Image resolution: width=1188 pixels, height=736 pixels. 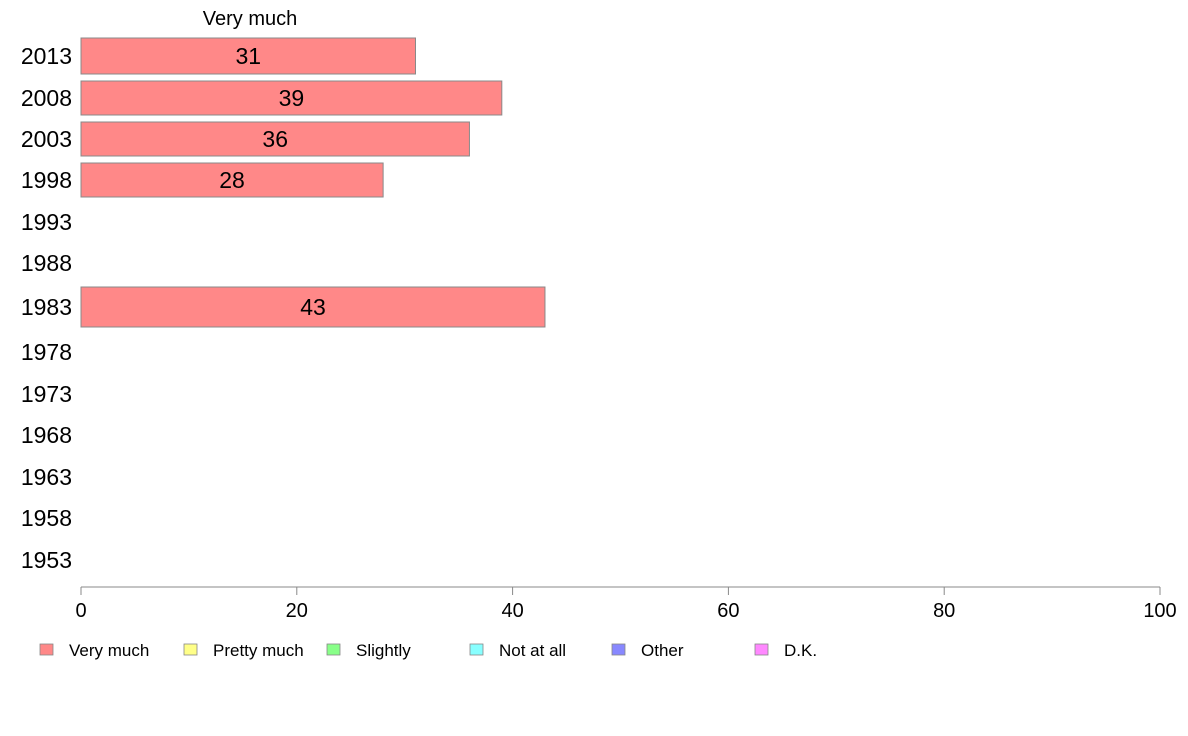 I want to click on legend-label: D.K., so click(x=800, y=650).